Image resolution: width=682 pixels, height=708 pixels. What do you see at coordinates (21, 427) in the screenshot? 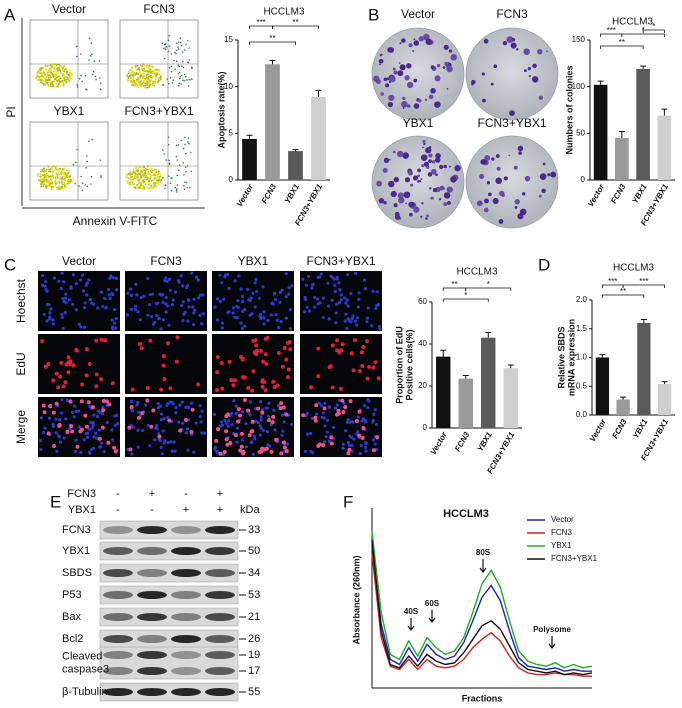
I see `edu-row-label: Merge` at bounding box center [21, 427].